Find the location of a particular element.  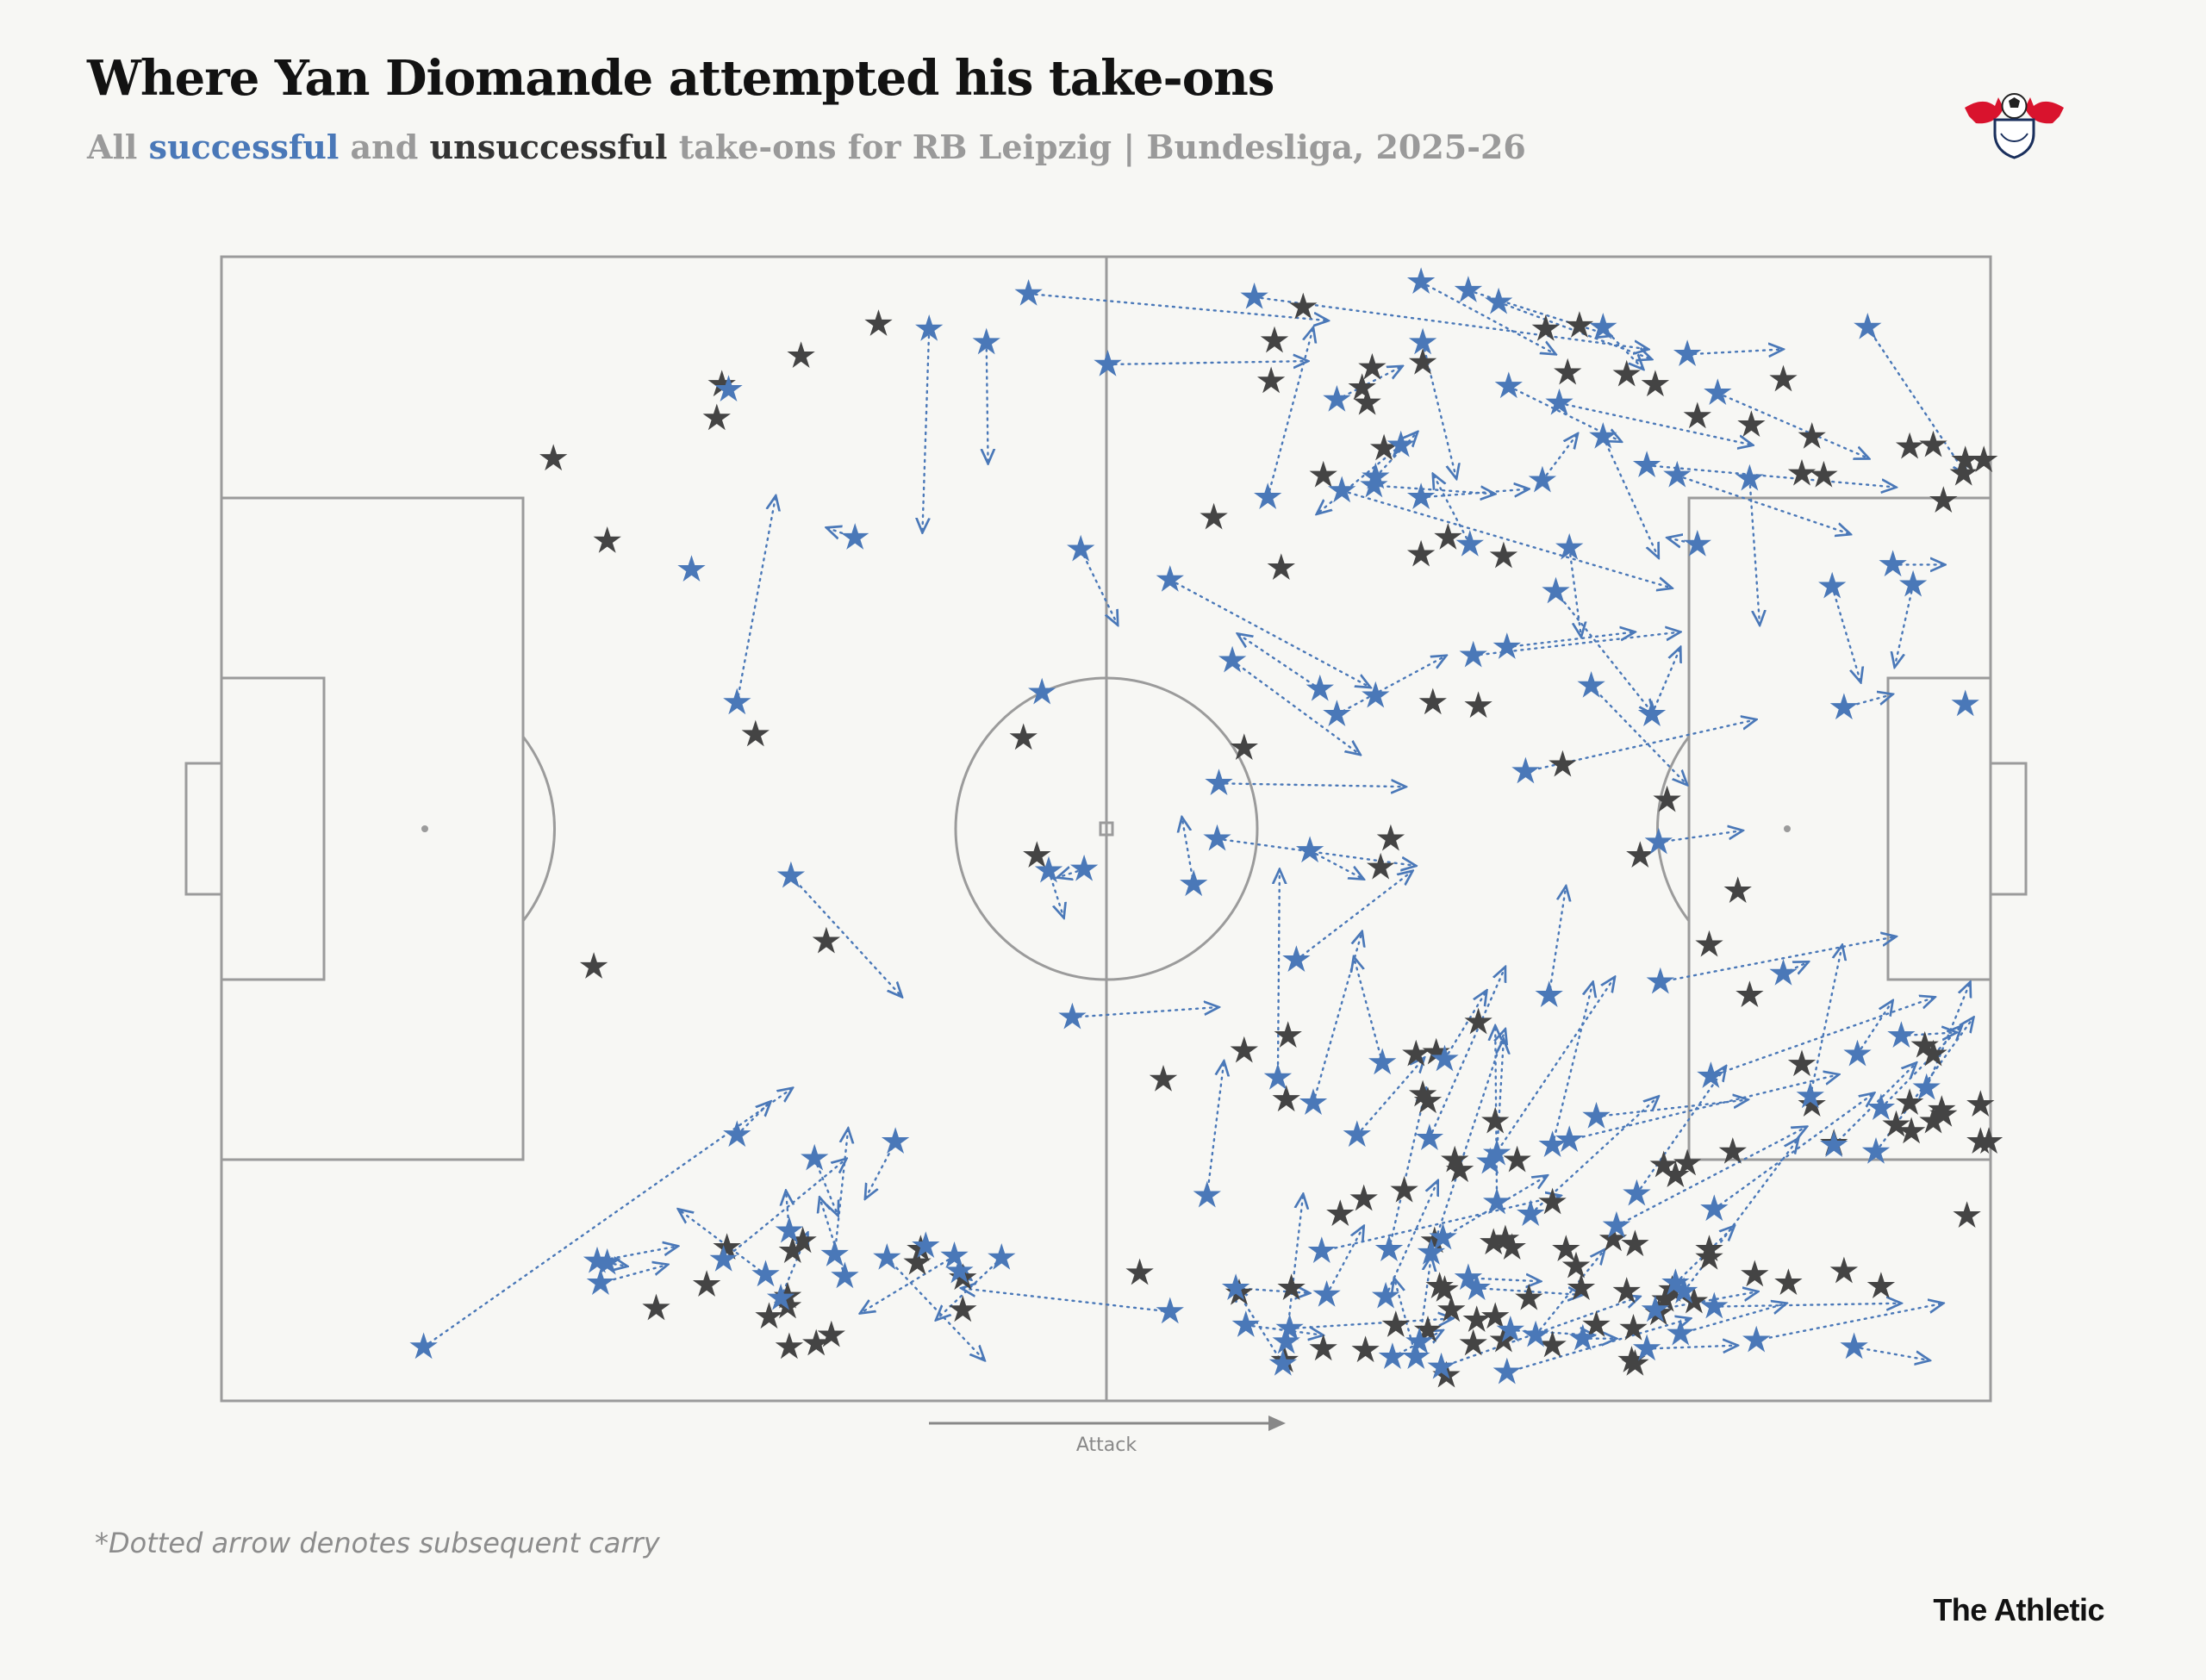

brand-wordmark: The Athletic is located at coordinates (2018, 1610).